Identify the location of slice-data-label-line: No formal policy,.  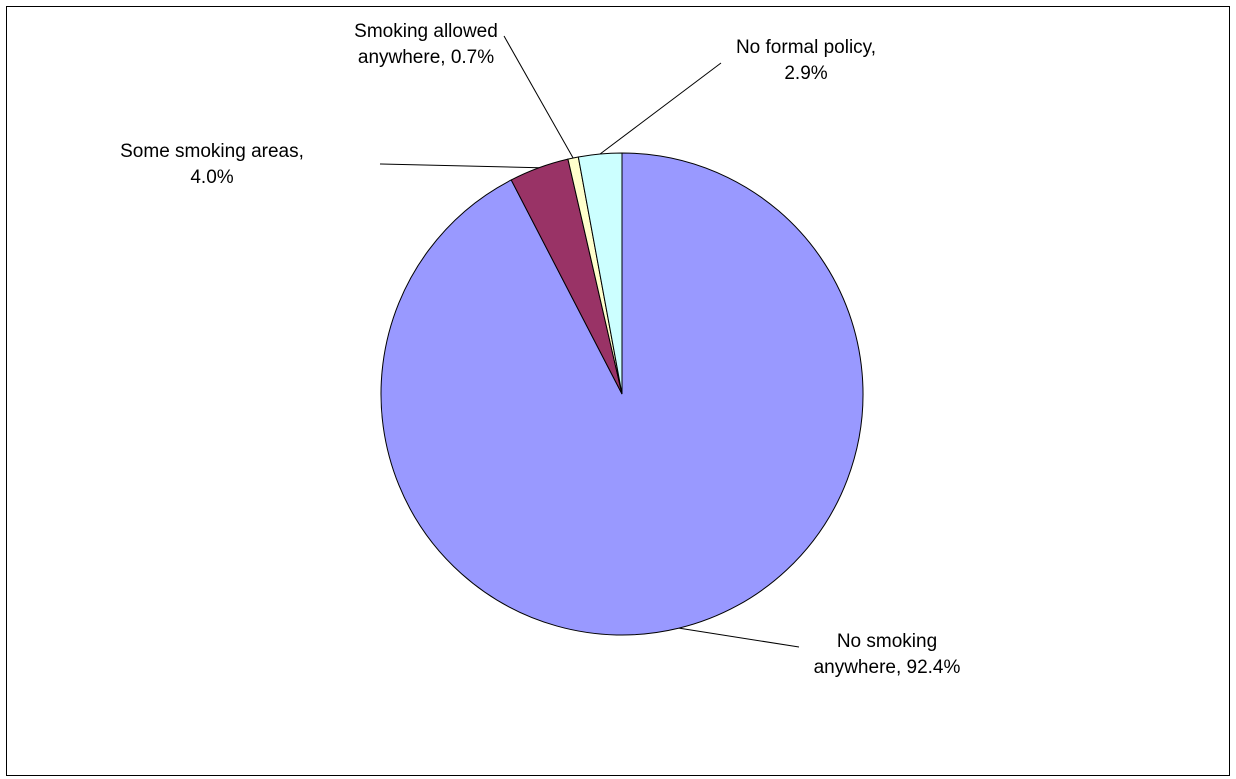
(806, 47).